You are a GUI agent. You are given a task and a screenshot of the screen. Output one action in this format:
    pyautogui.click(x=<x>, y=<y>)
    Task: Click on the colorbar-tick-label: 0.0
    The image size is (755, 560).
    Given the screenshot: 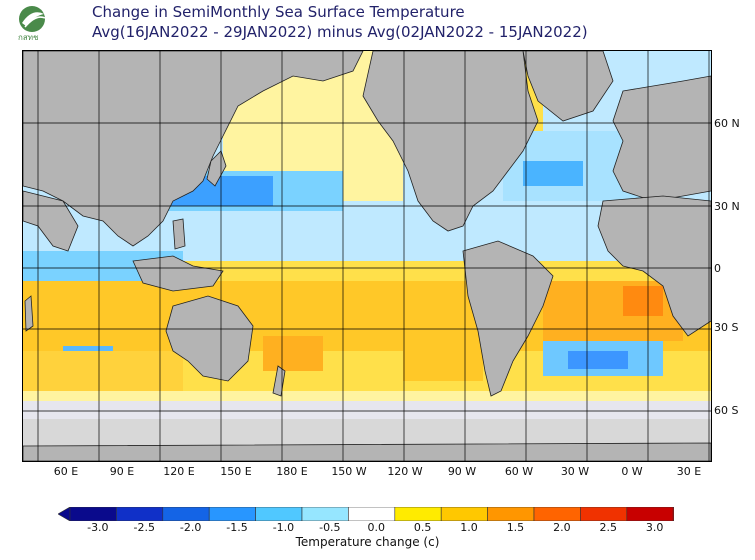 What is the action you would take?
    pyautogui.click(x=376, y=527)
    